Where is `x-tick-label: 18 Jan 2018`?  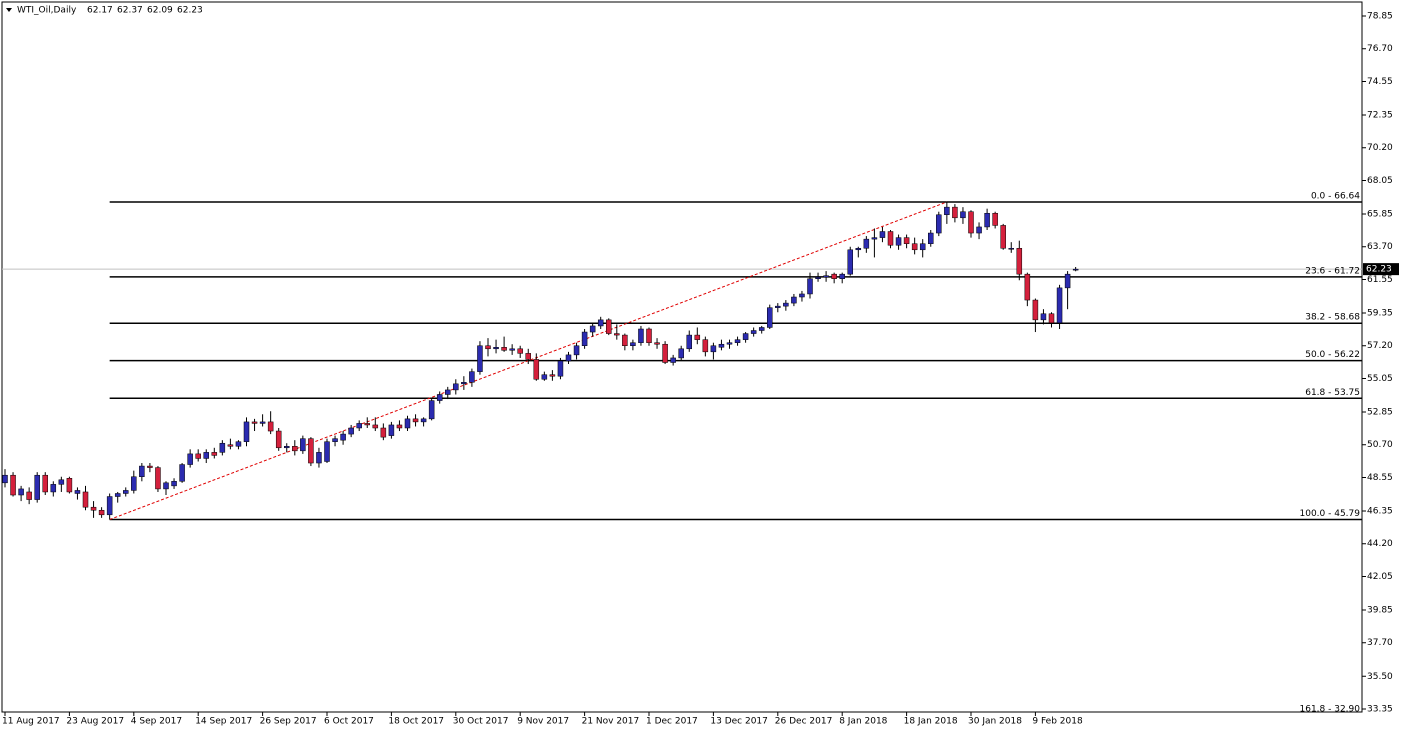 x-tick-label: 18 Jan 2018 is located at coordinates (931, 722).